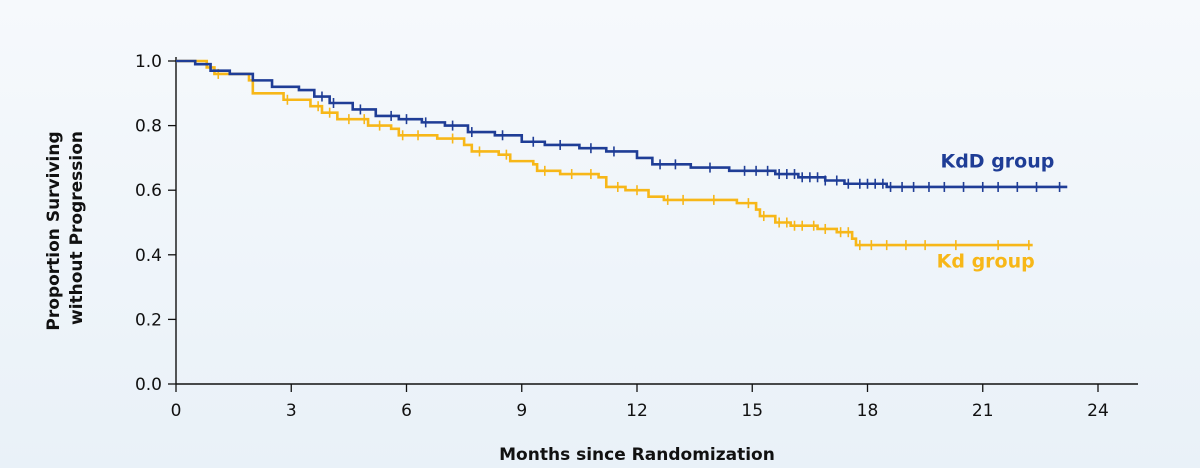 The width and height of the screenshot is (1200, 468). I want to click on x-tick-label: 12, so click(637, 411).